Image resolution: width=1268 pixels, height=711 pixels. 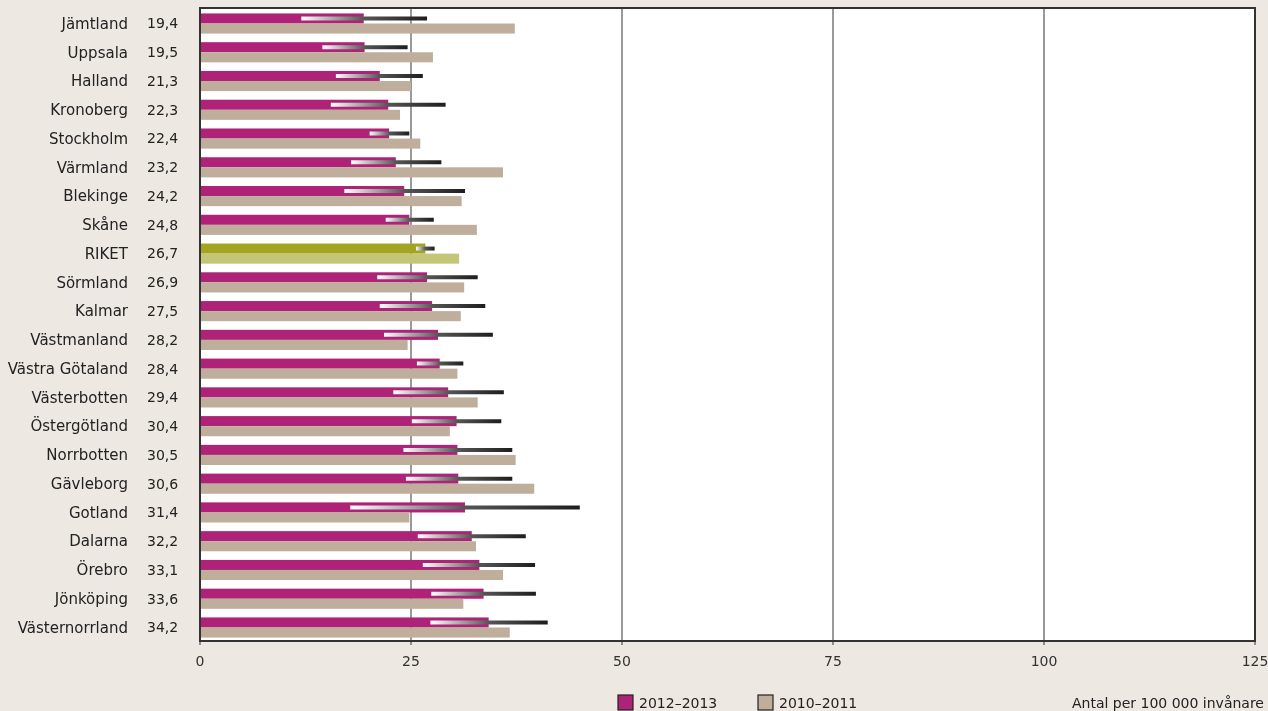 I want to click on legend-label: 2010–2011, so click(x=818, y=703).